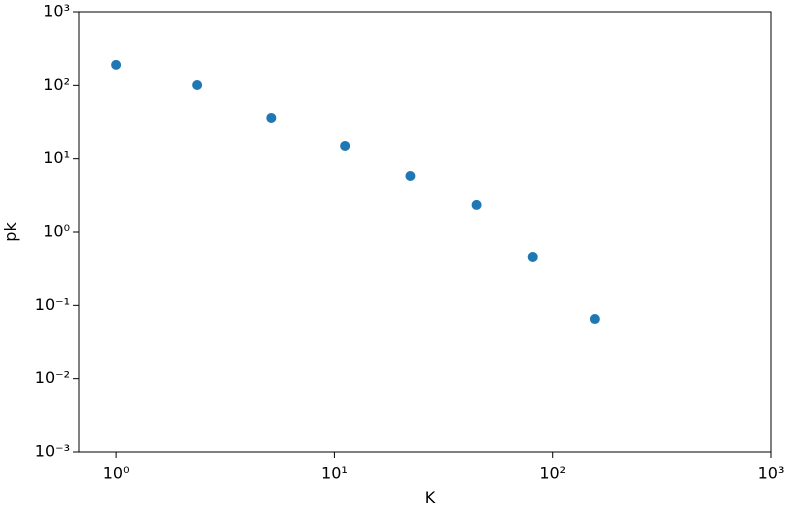  I want to click on y-tick-label: 10⁰, so click(56, 231).